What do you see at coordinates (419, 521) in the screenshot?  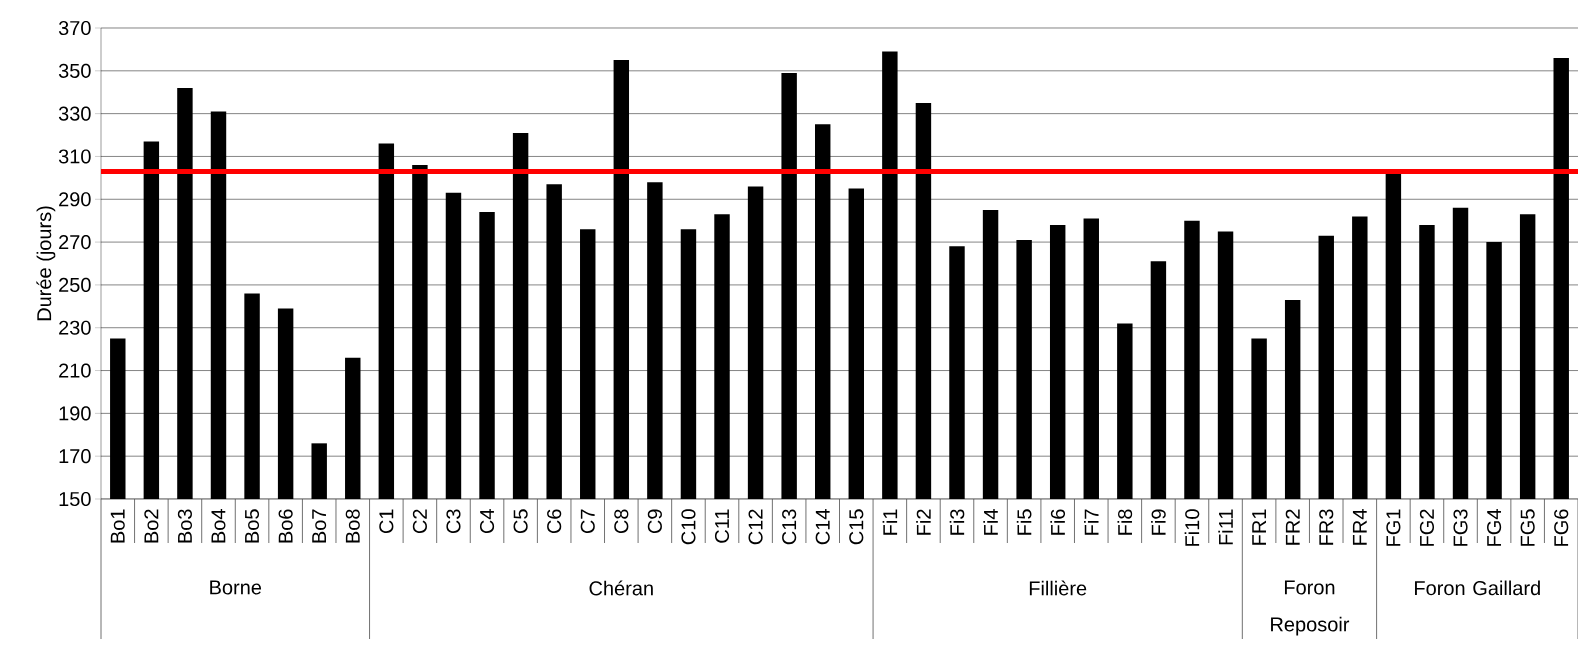 I see `x-tick-label: C2` at bounding box center [419, 521].